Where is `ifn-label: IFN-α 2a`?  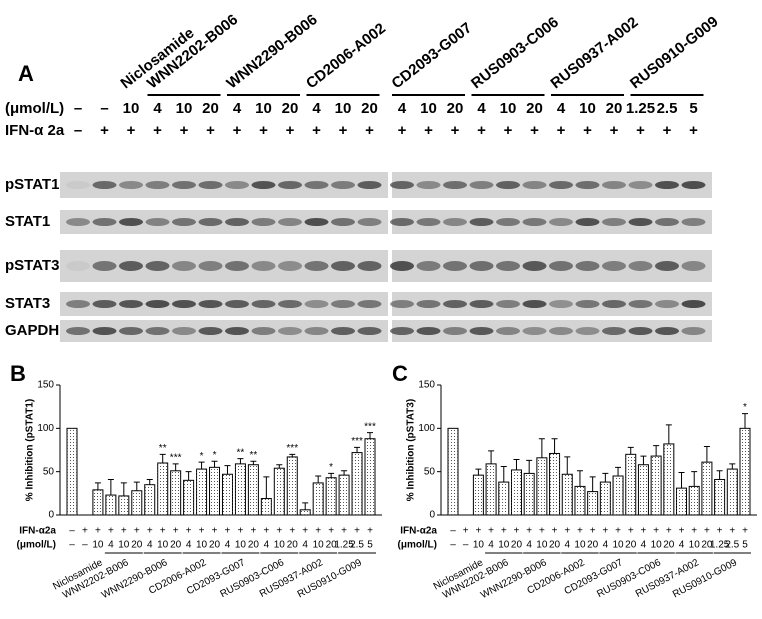
ifn-label: IFN-α 2a is located at coordinates (35, 130).